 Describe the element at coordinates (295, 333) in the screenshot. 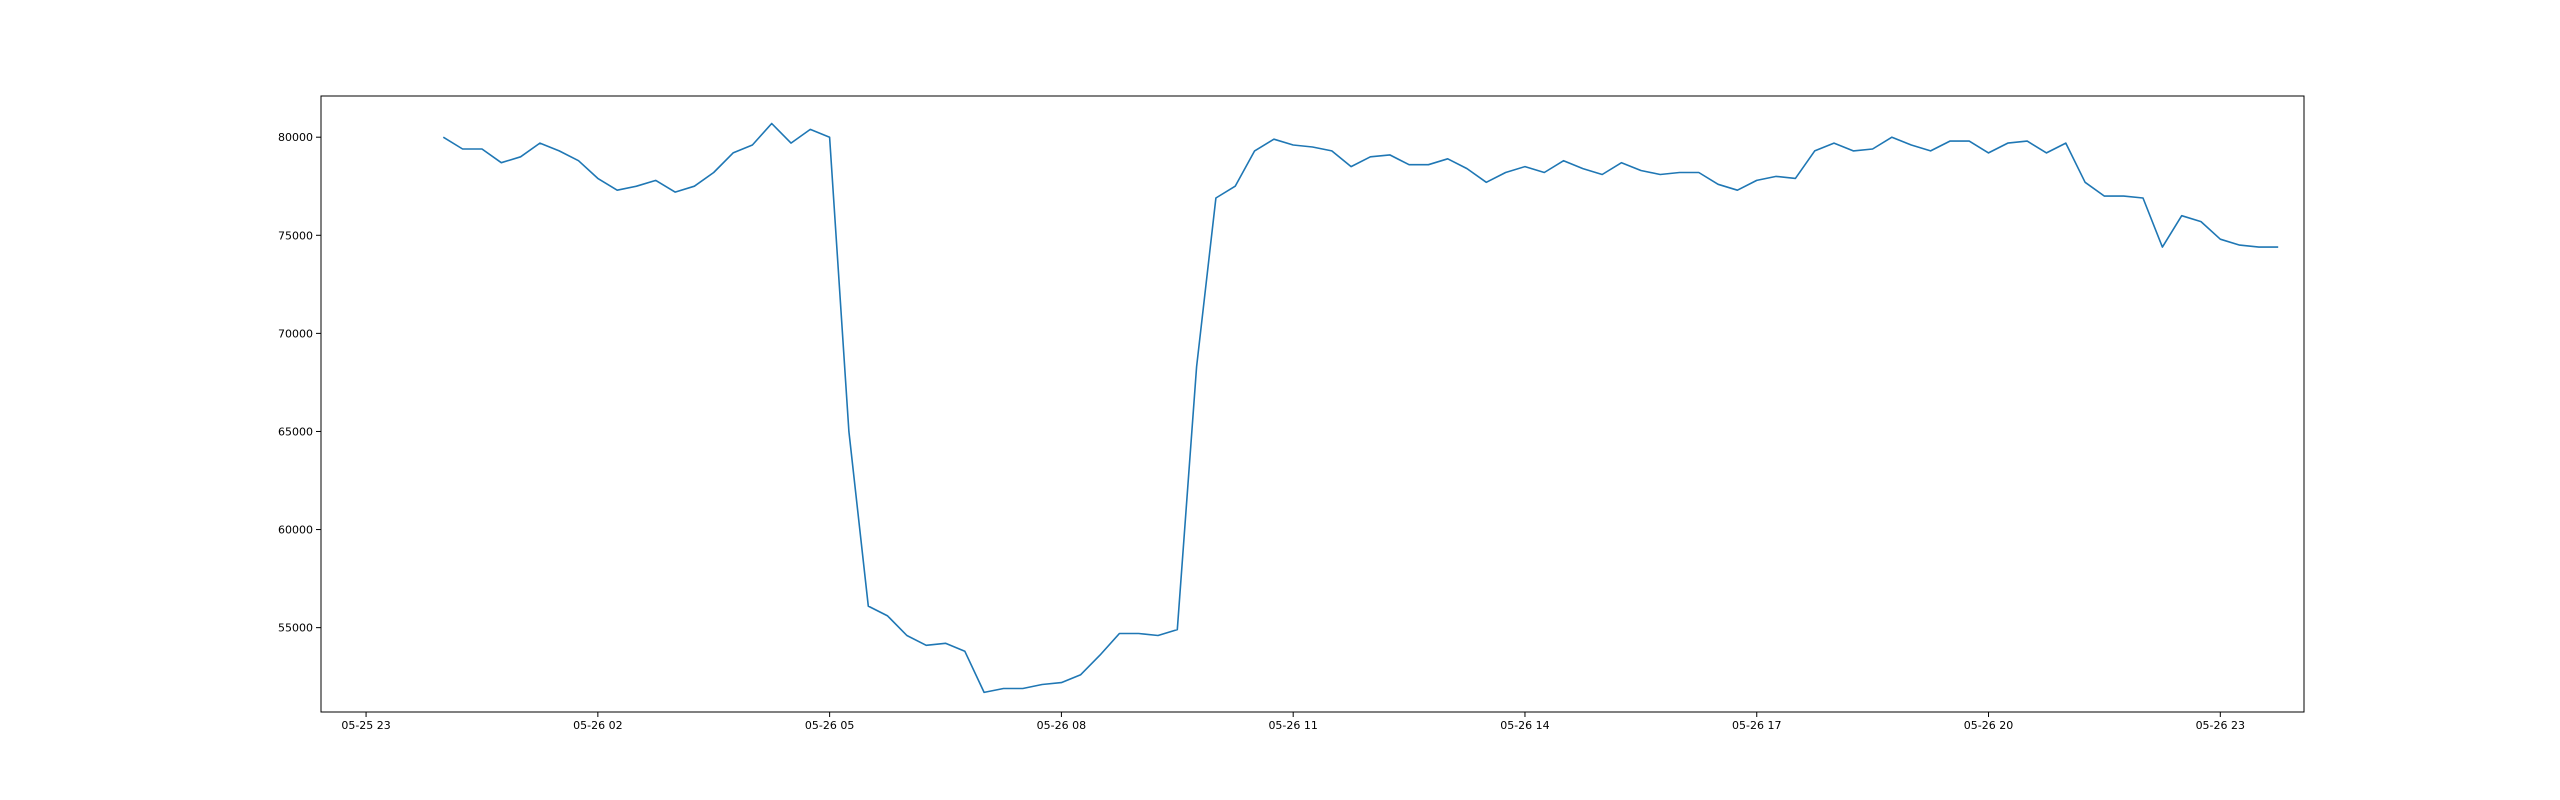

I see `y-tick-label: 70000` at that location.